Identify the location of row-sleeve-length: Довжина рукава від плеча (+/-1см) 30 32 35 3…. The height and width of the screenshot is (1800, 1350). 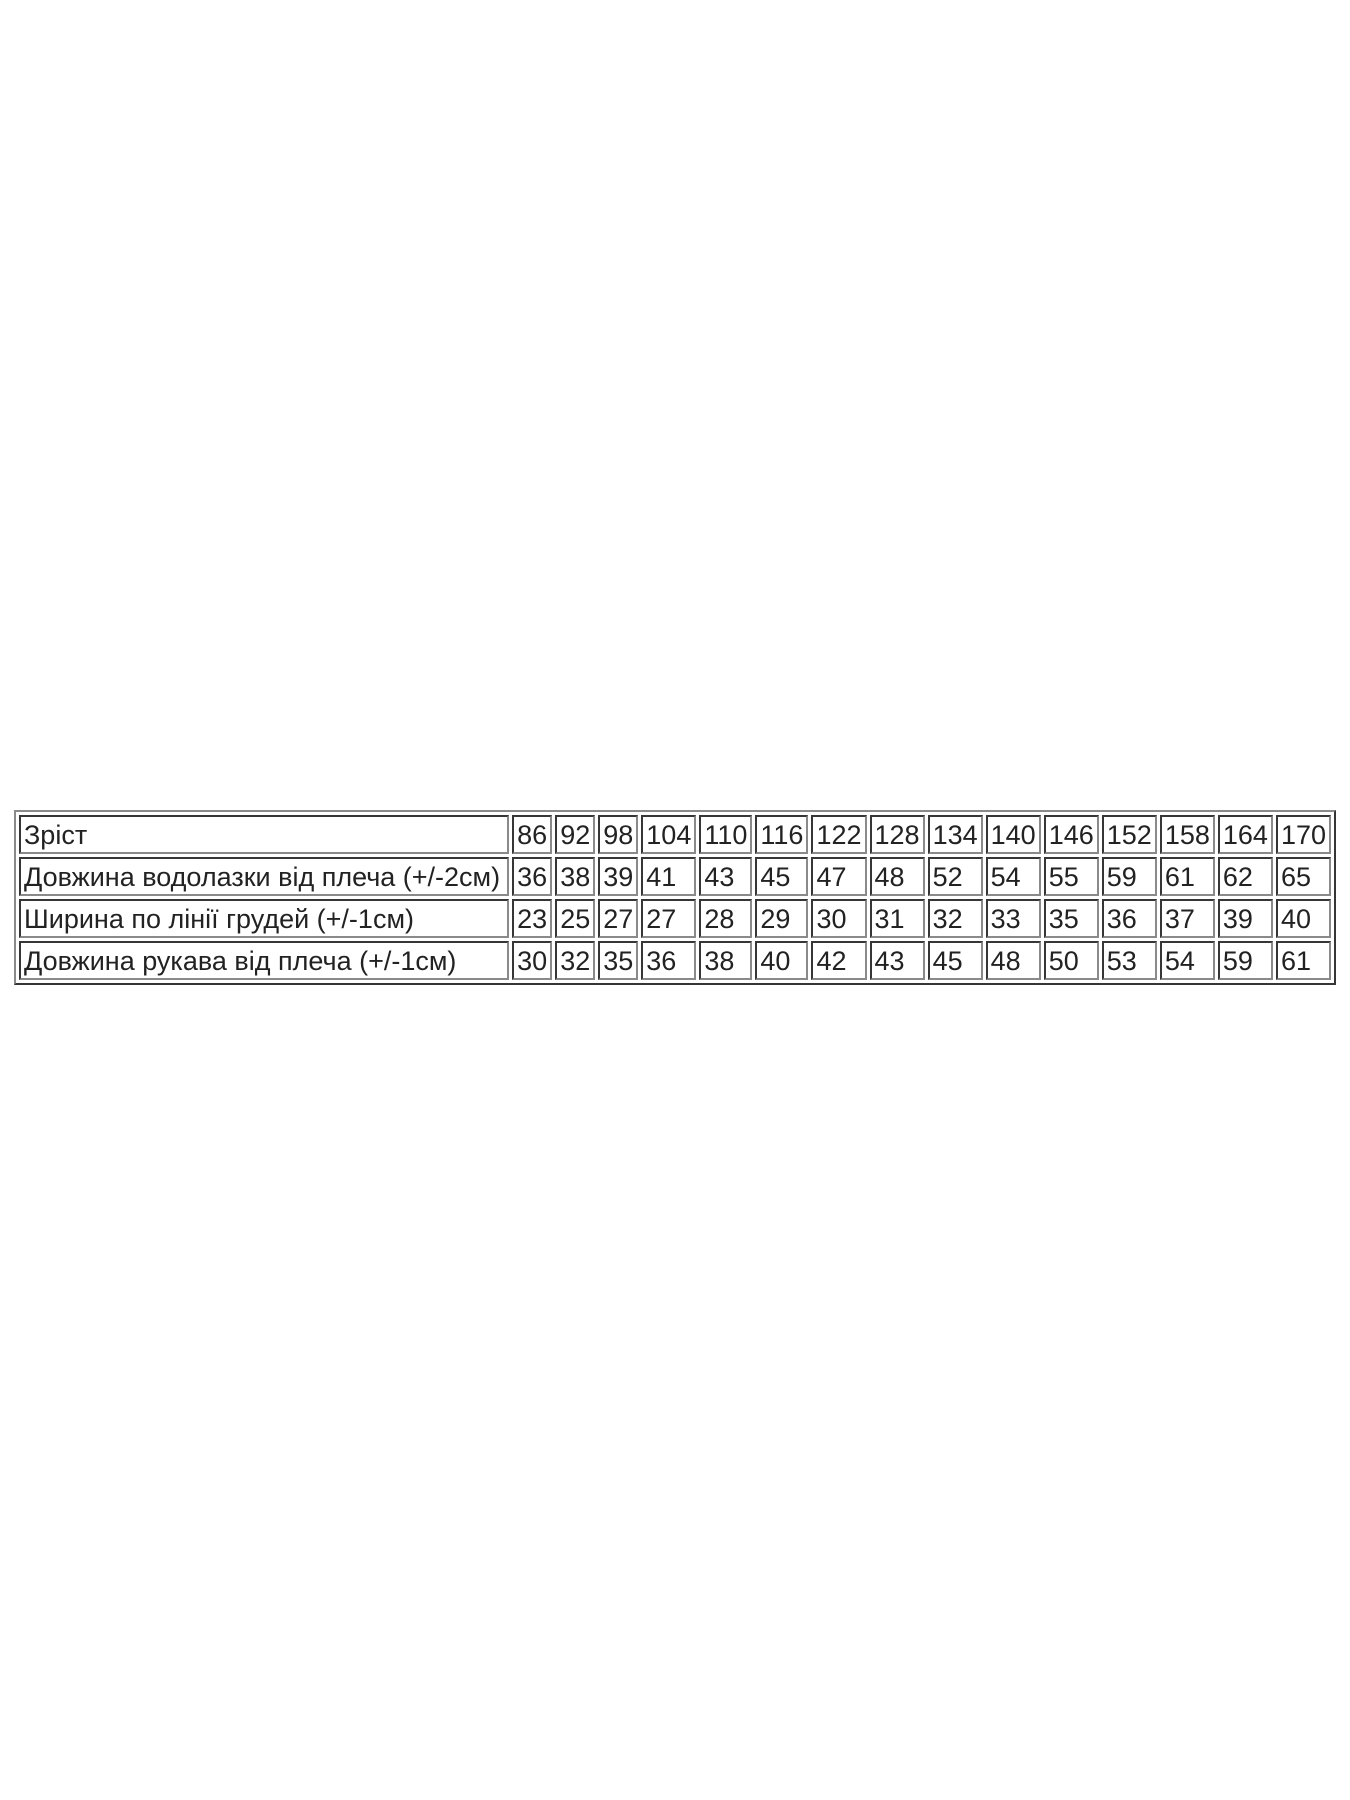
(675, 960).